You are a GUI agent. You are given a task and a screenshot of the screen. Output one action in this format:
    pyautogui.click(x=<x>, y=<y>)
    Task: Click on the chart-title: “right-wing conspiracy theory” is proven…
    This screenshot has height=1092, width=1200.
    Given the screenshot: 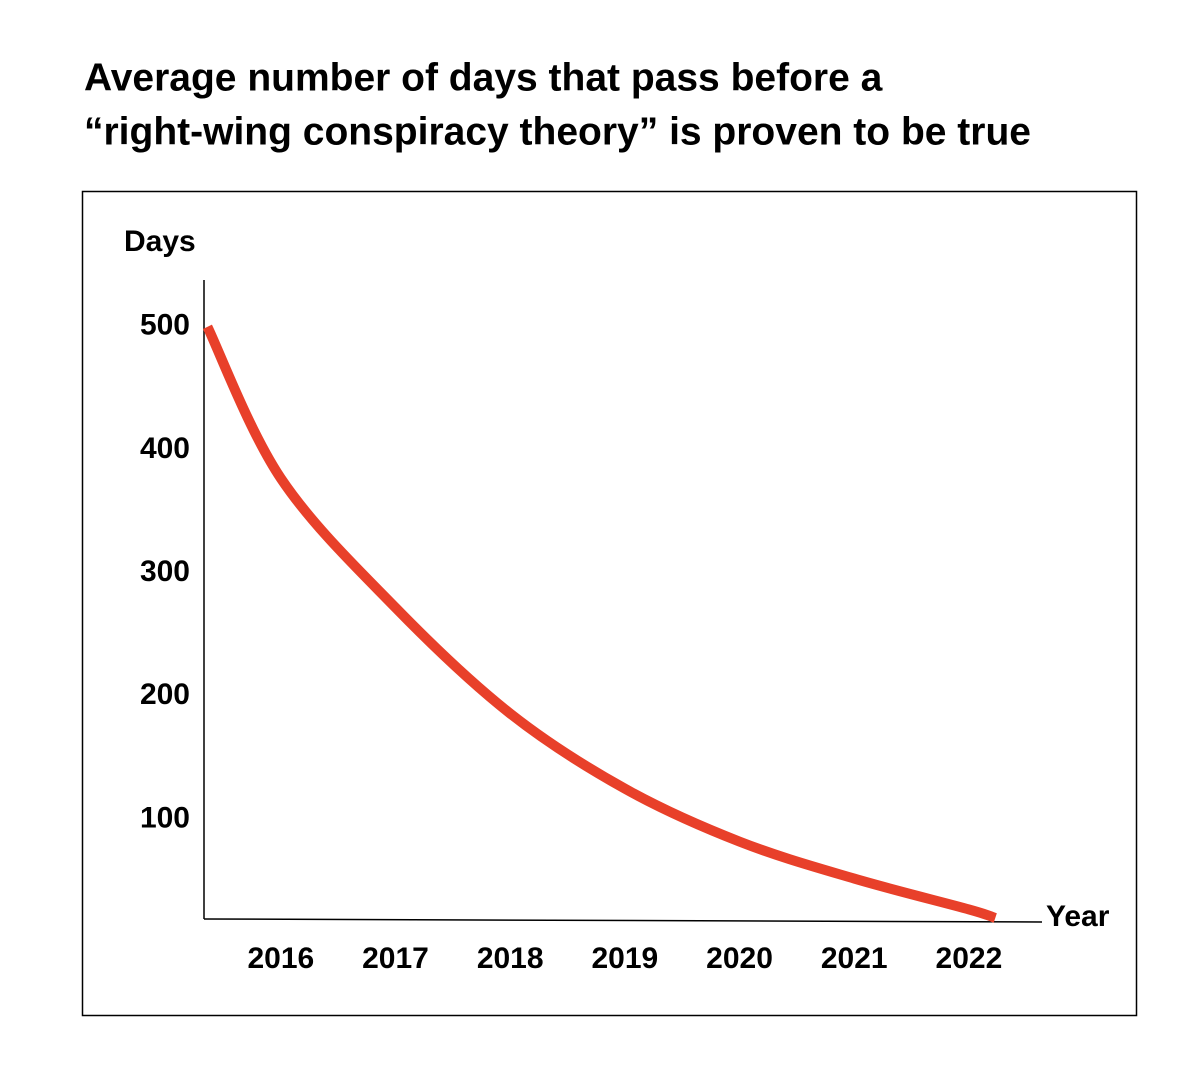 What is the action you would take?
    pyautogui.click(x=557, y=131)
    